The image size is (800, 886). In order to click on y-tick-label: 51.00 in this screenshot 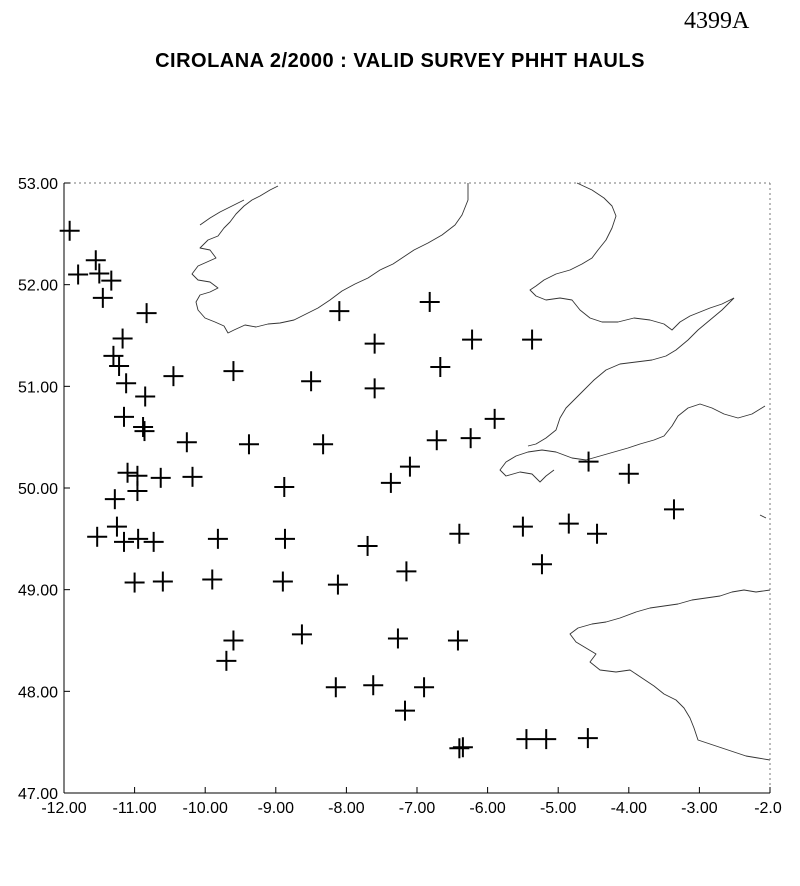, I will do `click(38, 387)`.